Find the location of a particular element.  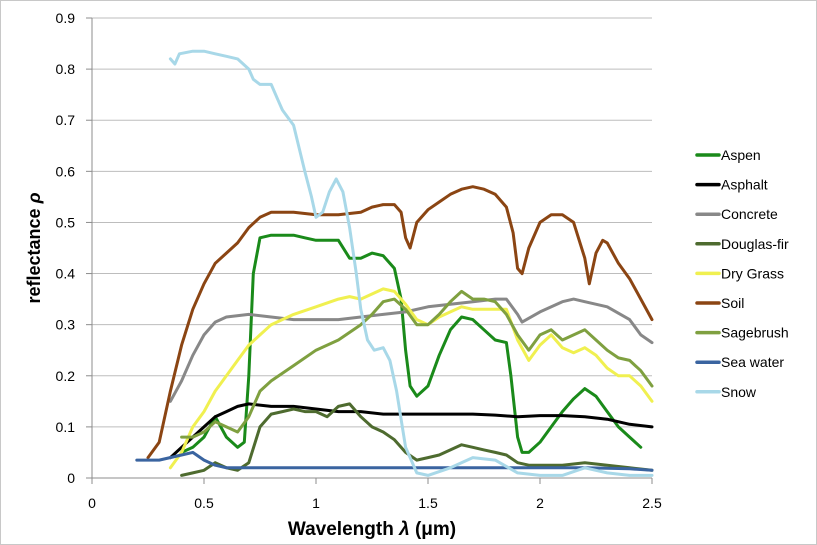

y-axis-title: reflectance ρ is located at coordinates (34, 247).